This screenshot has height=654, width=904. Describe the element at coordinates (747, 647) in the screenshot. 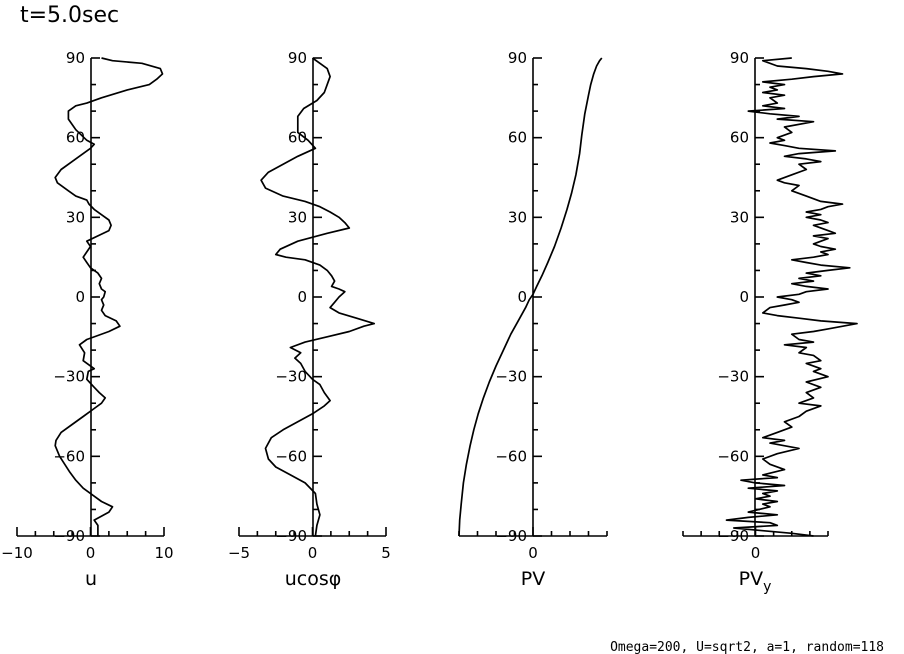

I see `footer-parameters: Omega=200, U=sqrt2, a=1, random=118` at that location.